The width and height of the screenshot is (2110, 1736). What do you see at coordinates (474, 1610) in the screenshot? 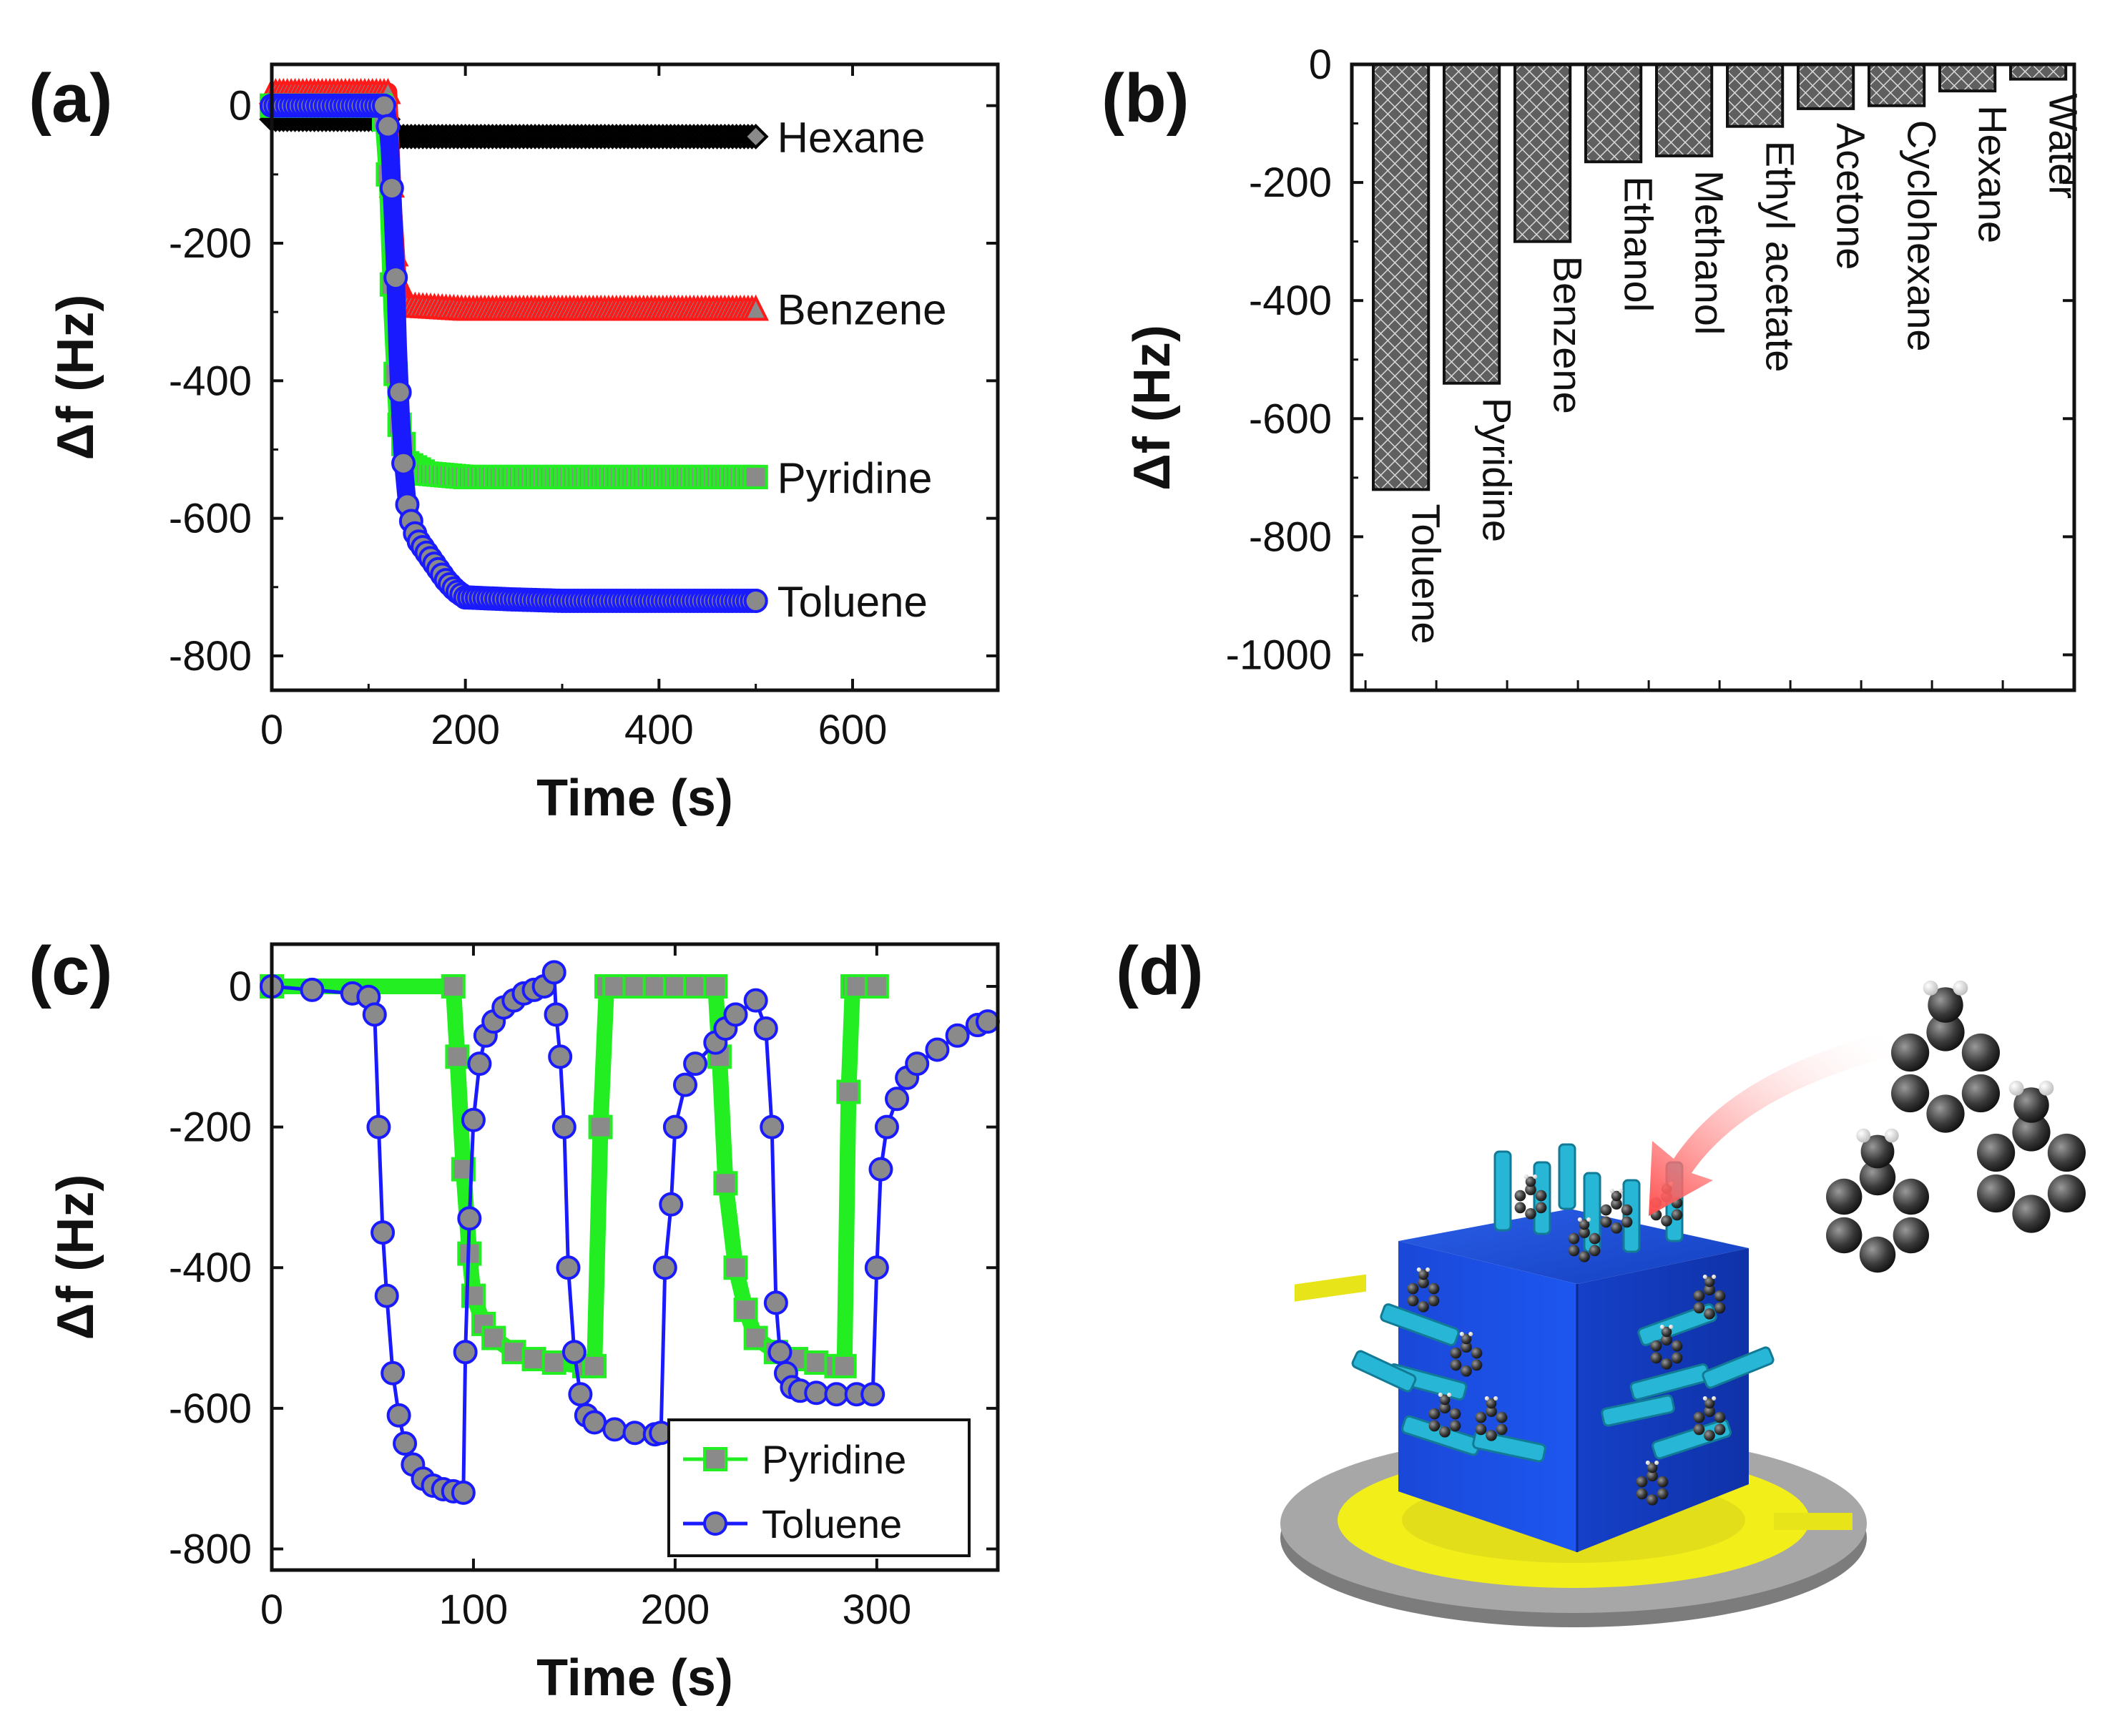
I see `x-tick-label: 100` at bounding box center [474, 1610].